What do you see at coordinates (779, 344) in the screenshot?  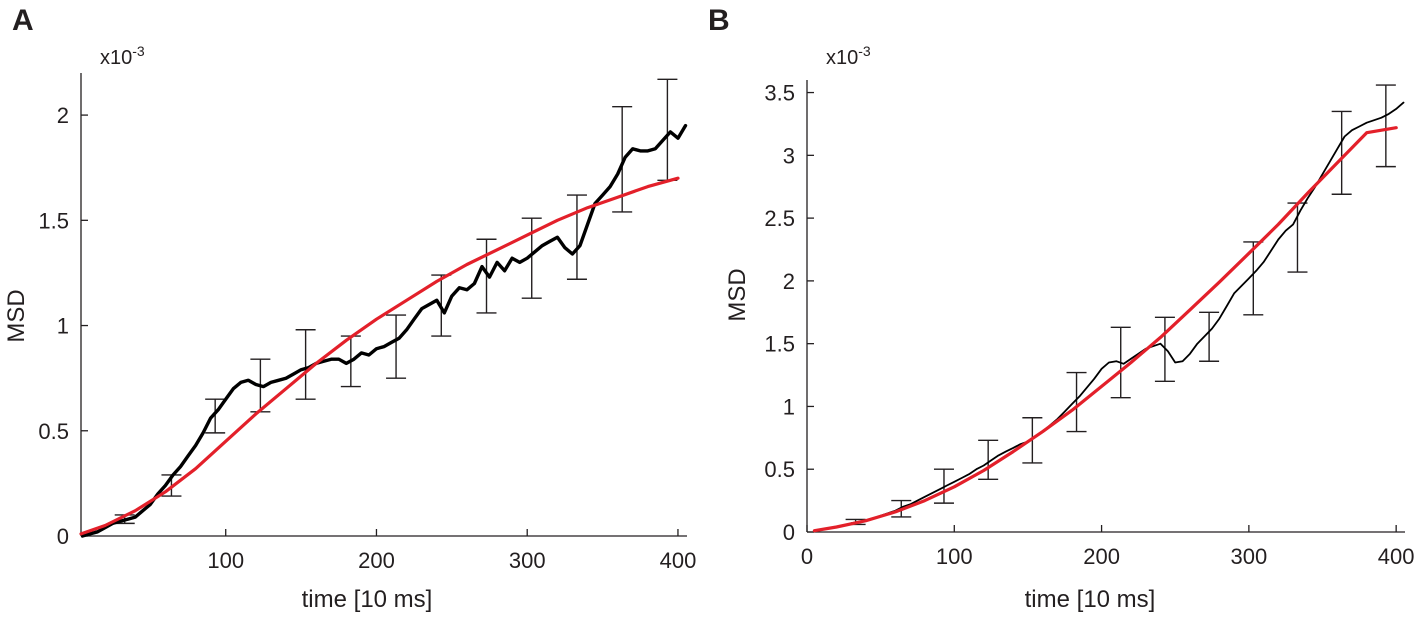 I see `panel-b-y-tick-label: 1.5` at bounding box center [779, 344].